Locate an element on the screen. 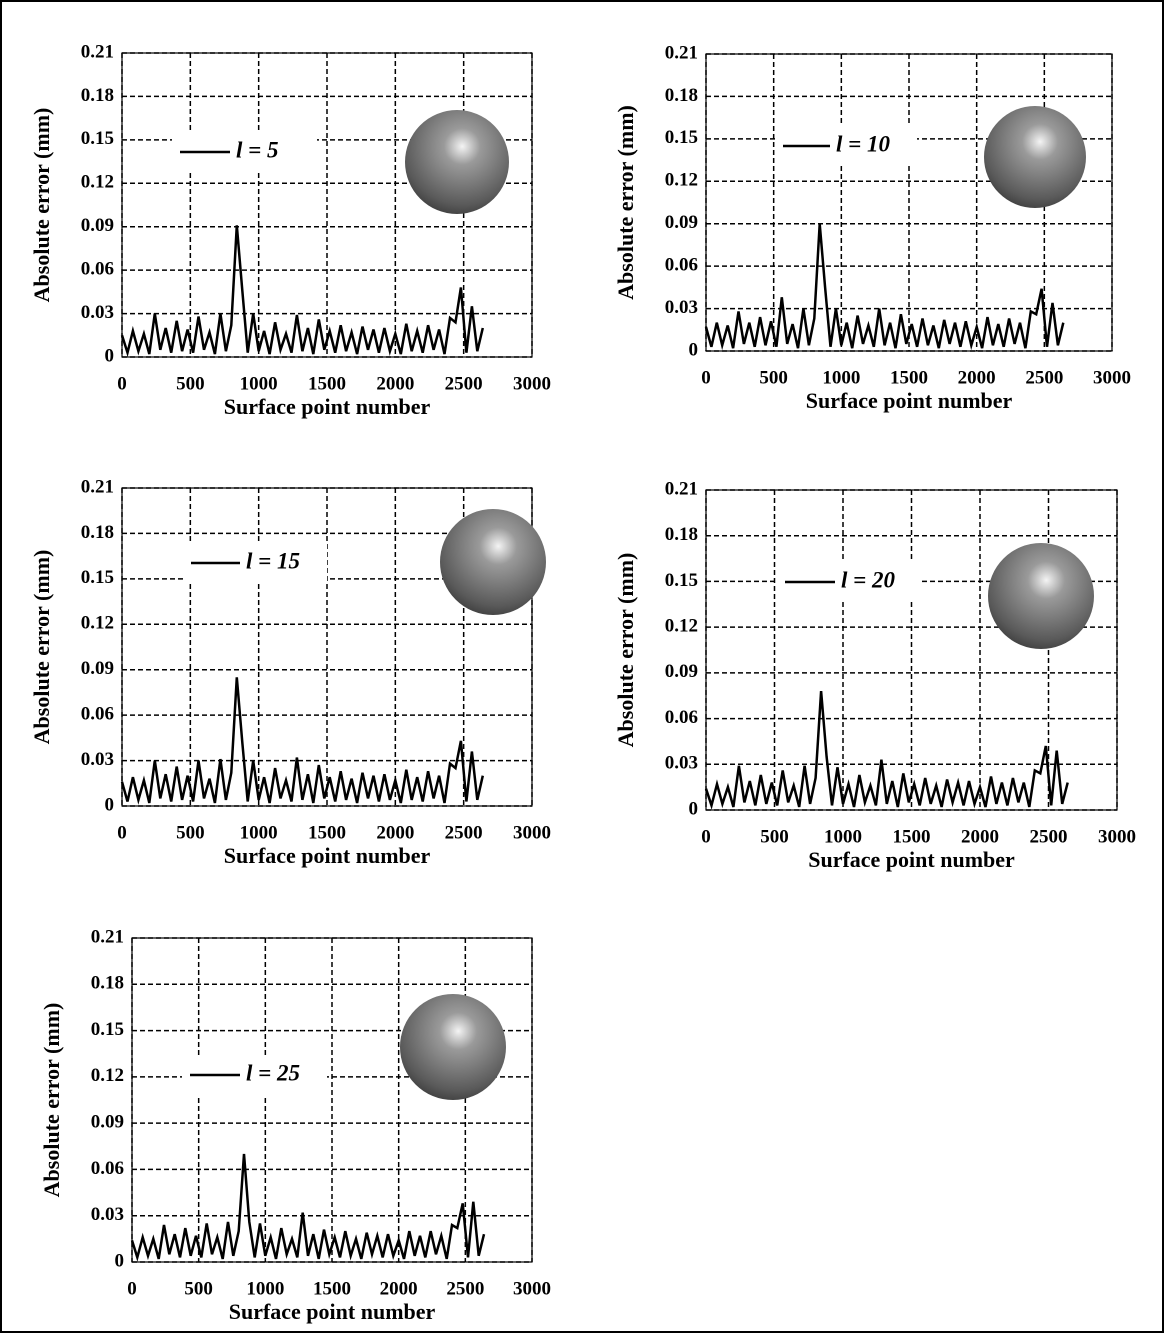 This screenshot has height=1333, width=1164. legend-label: l = 25 is located at coordinates (273, 1072).